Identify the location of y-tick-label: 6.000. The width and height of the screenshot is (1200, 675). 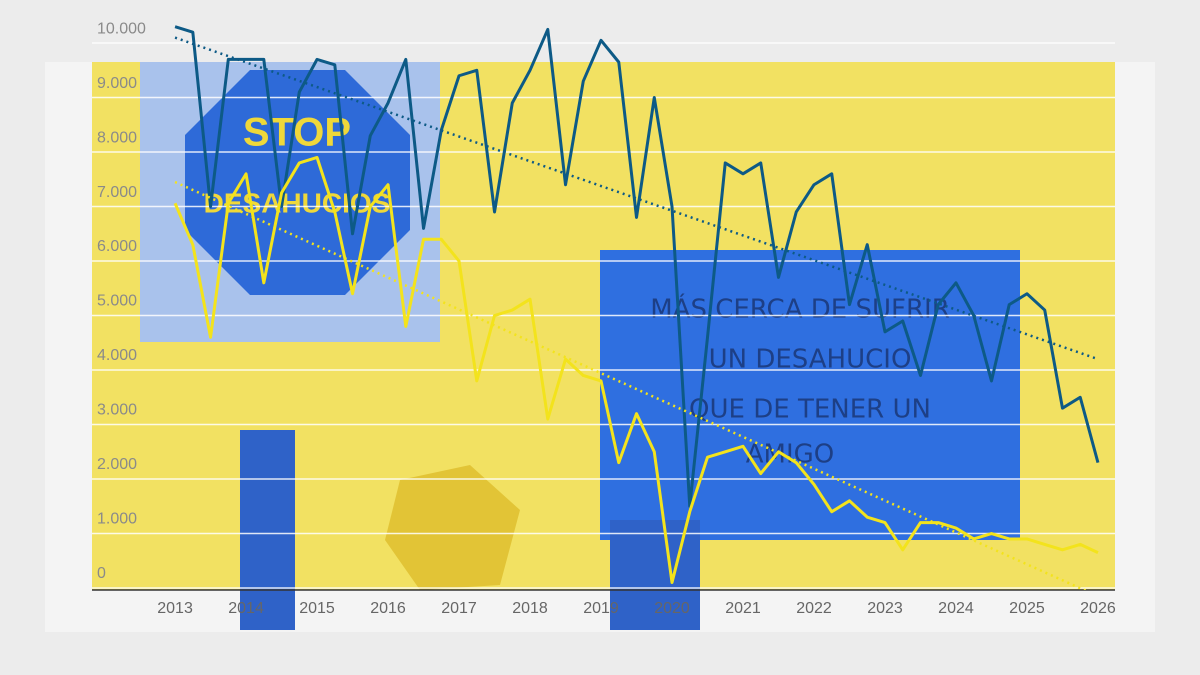
(117, 246).